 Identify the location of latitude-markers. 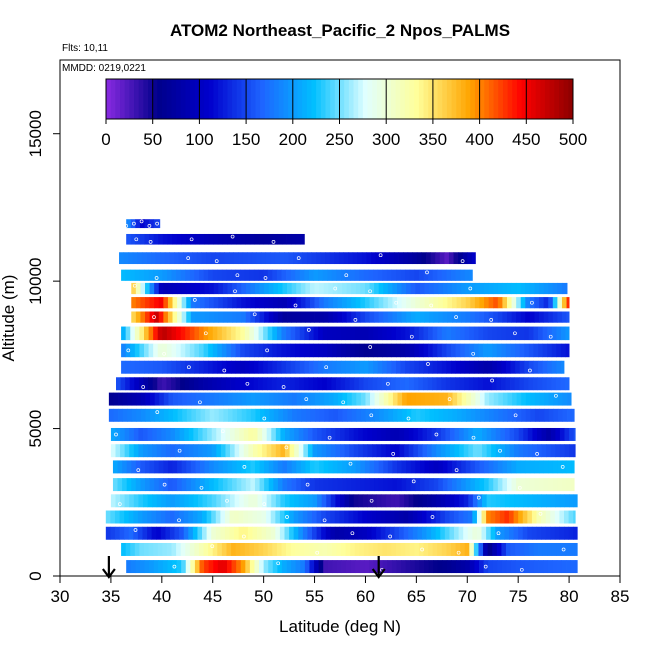
(243, 567).